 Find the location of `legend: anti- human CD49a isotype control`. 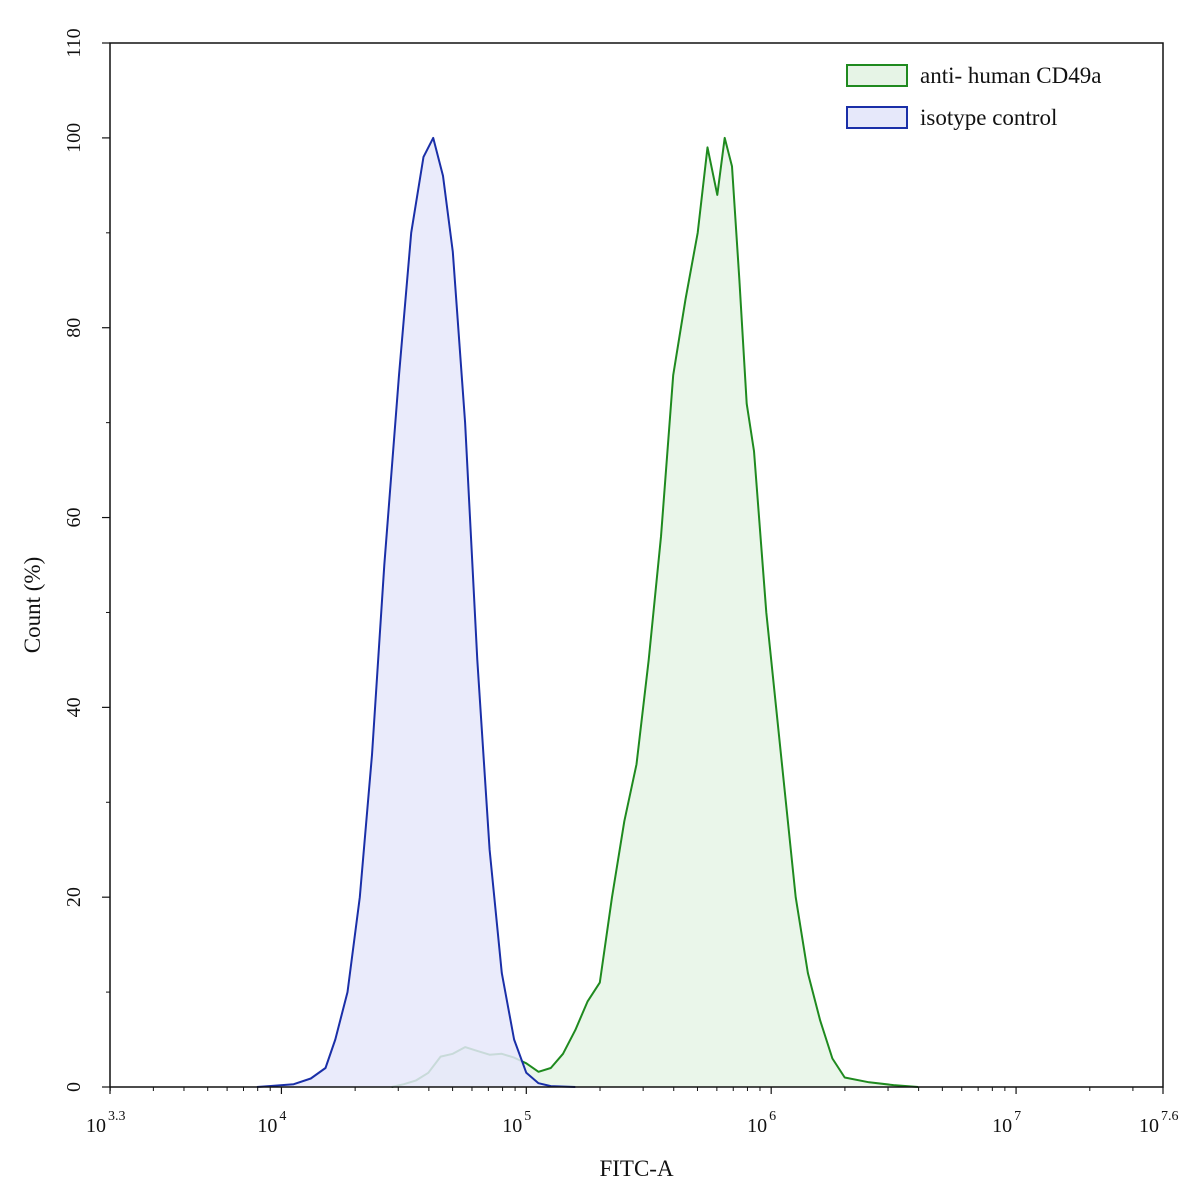

legend: anti- human CD49a isotype control is located at coordinates (973, 96).